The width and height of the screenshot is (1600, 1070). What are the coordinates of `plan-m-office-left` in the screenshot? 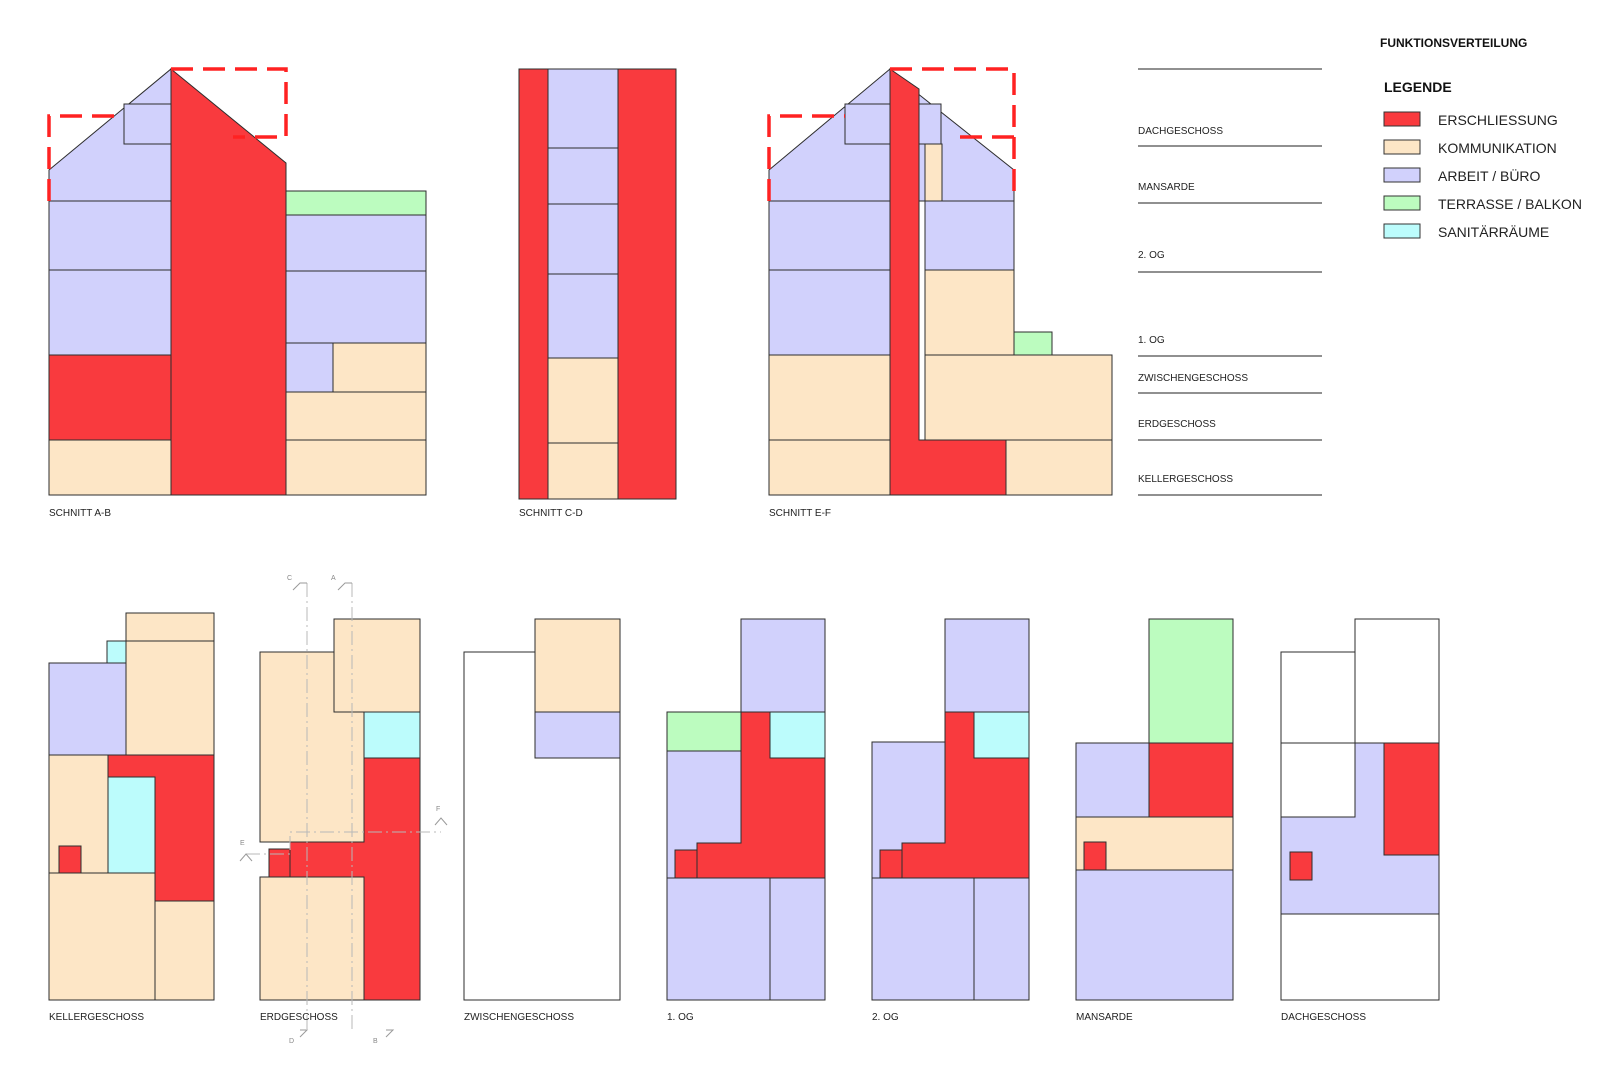 It's located at (1112, 780).